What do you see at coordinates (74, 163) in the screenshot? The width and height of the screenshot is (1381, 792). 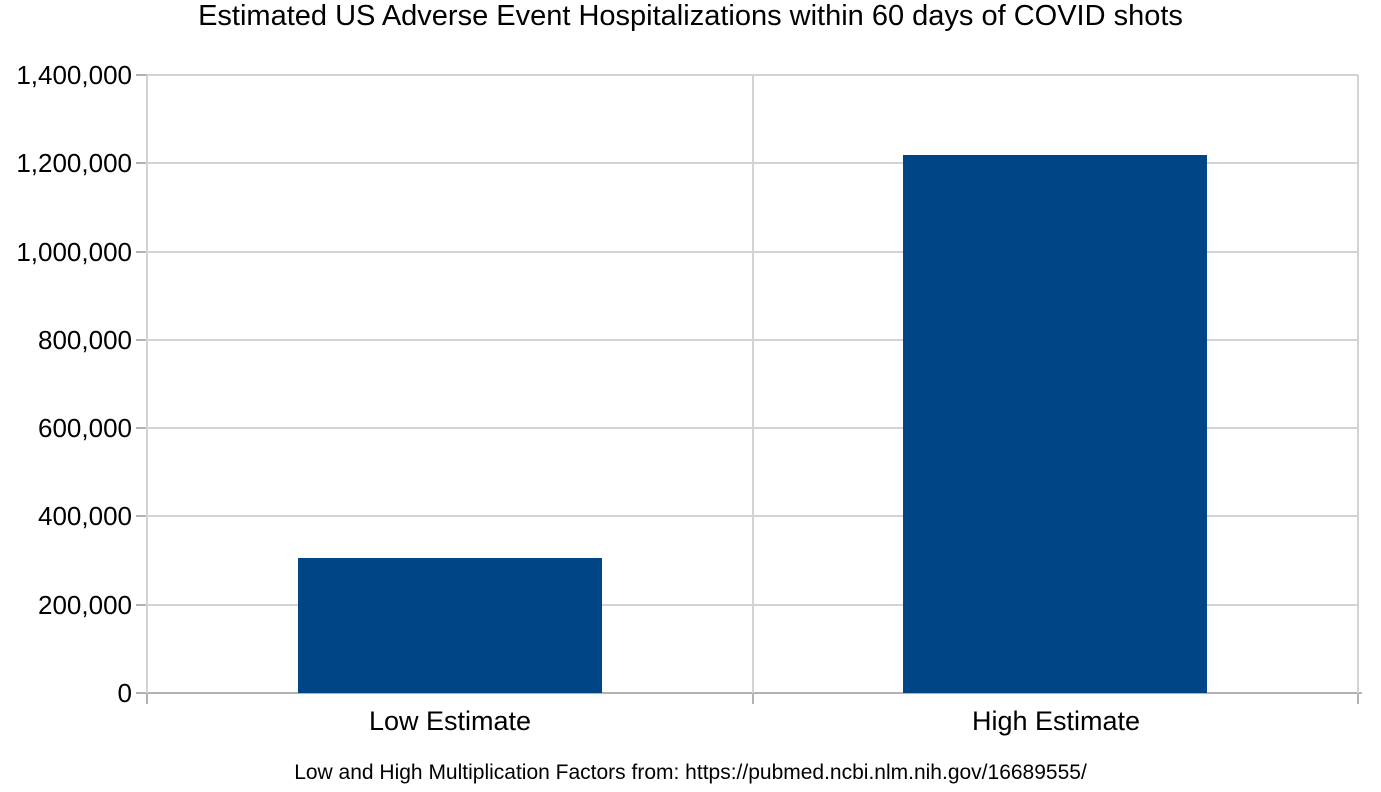 I see `y-axis-tick-label: 1,200,000` at bounding box center [74, 163].